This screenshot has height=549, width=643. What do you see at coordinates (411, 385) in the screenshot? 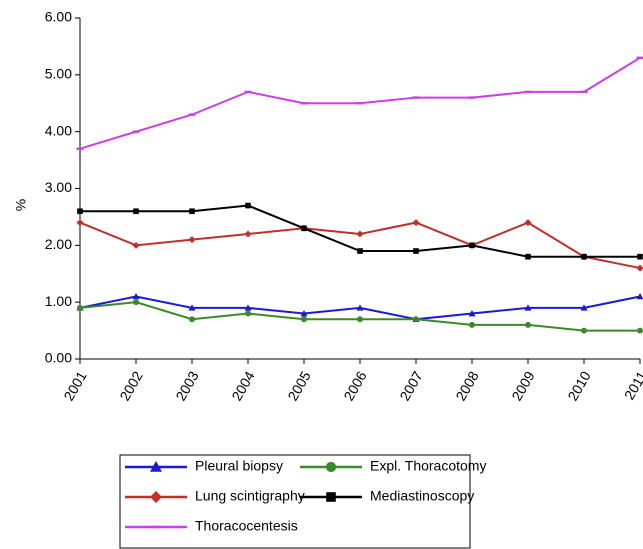
I see `x-tick-label: 2007` at bounding box center [411, 385].